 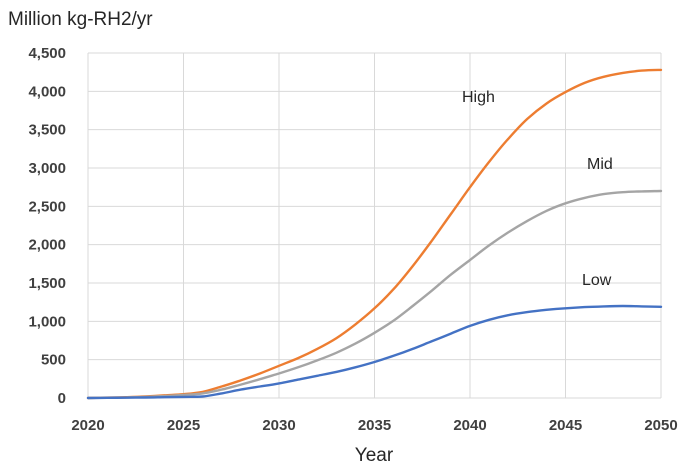 What do you see at coordinates (183, 425) in the screenshot?
I see `x-tick-label: 2025` at bounding box center [183, 425].